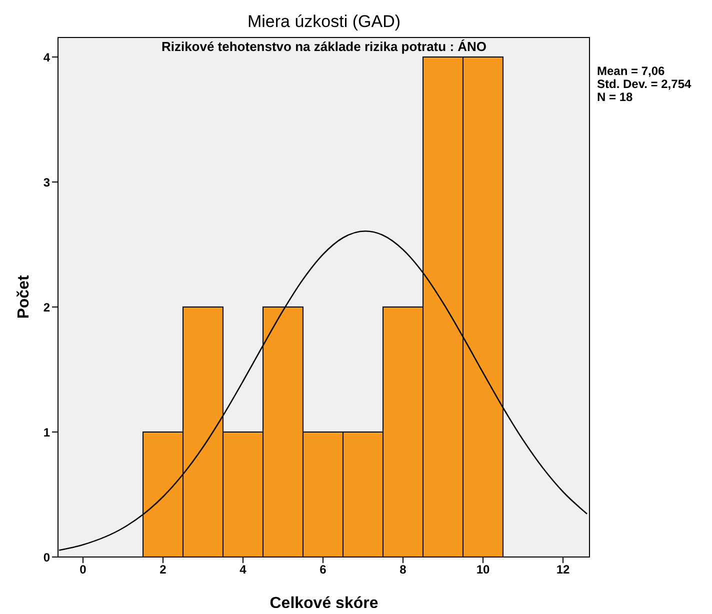 The image size is (712, 614). Describe the element at coordinates (483, 569) in the screenshot. I see `x-tick-label: 10` at that location.